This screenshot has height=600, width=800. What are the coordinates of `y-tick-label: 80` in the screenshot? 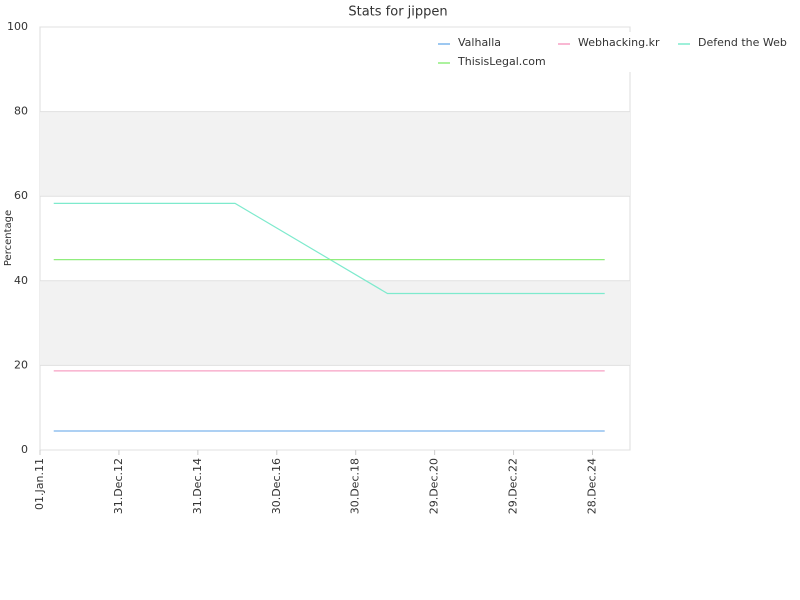 It's located at (21, 111).